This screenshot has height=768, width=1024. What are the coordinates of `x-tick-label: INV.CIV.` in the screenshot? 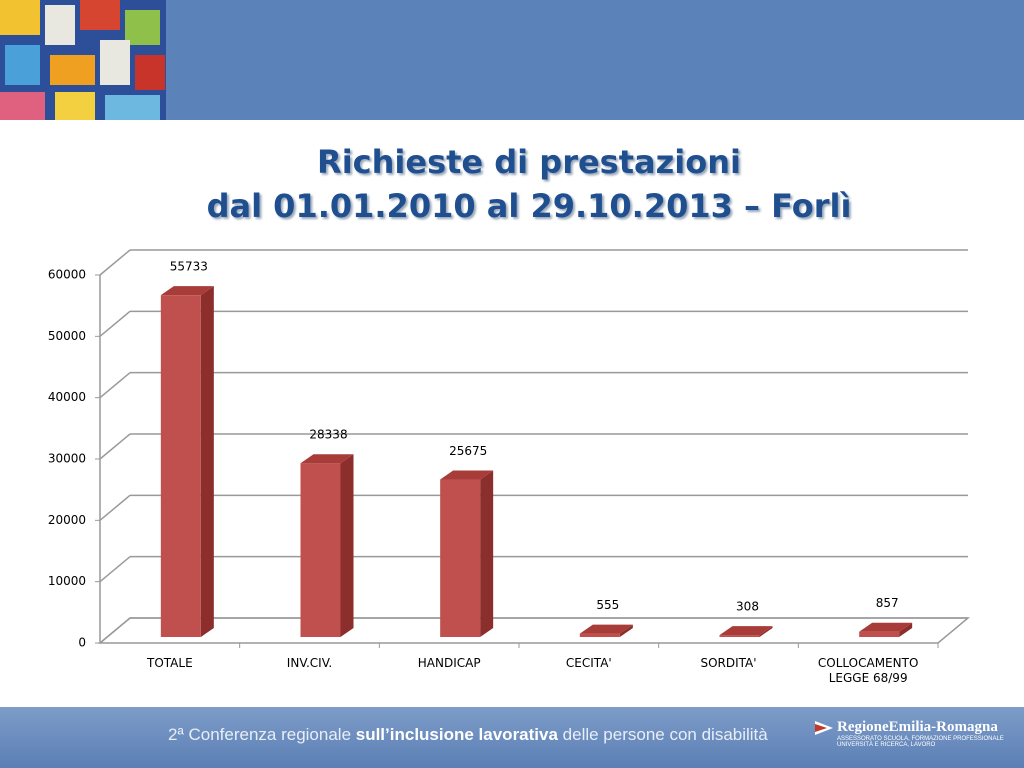 It's located at (309, 663).